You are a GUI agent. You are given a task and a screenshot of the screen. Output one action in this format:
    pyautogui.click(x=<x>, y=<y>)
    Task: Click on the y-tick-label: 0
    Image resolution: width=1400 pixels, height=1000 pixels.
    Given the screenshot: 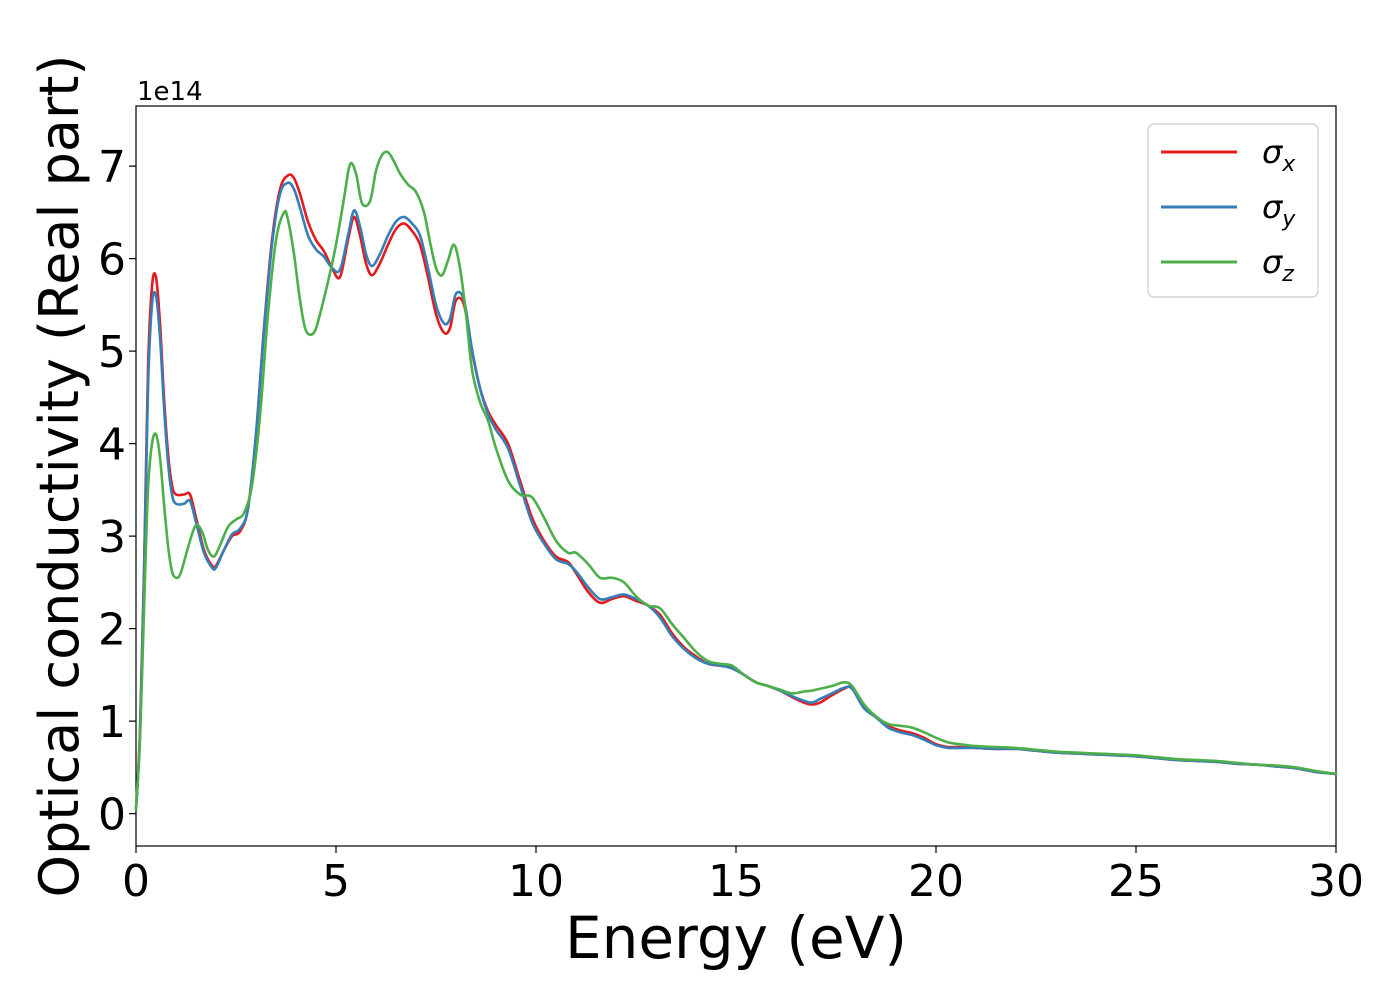 What is the action you would take?
    pyautogui.click(x=112, y=815)
    